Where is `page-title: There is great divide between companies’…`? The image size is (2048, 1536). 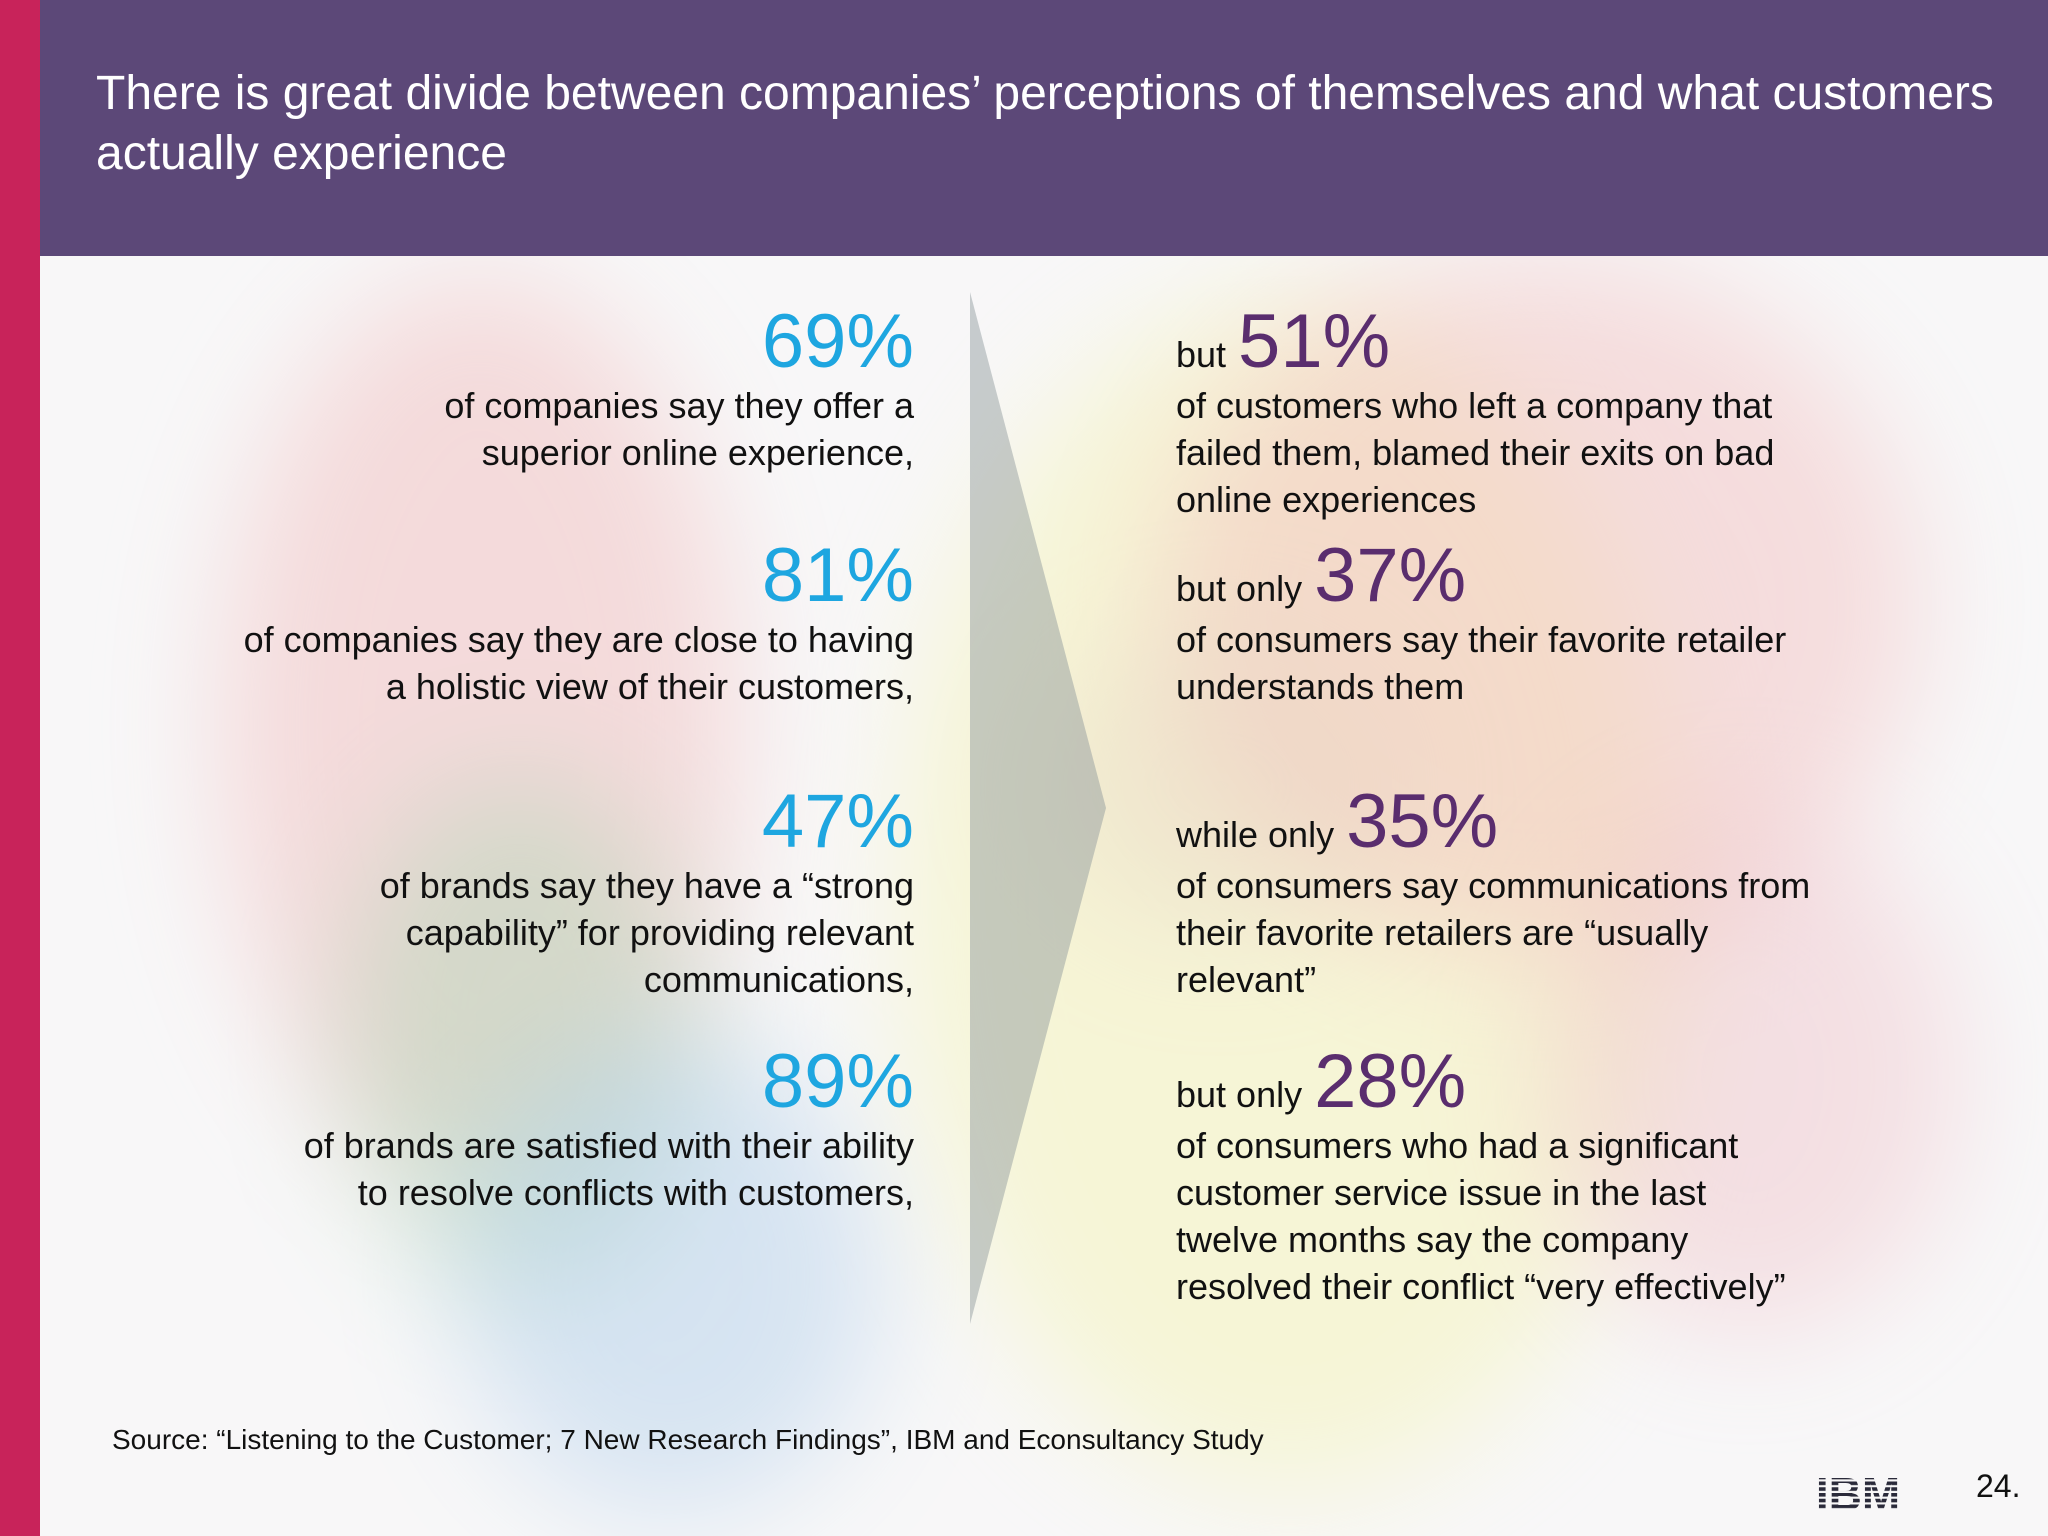 page-title: There is great divide between companies’… is located at coordinates (1045, 123).